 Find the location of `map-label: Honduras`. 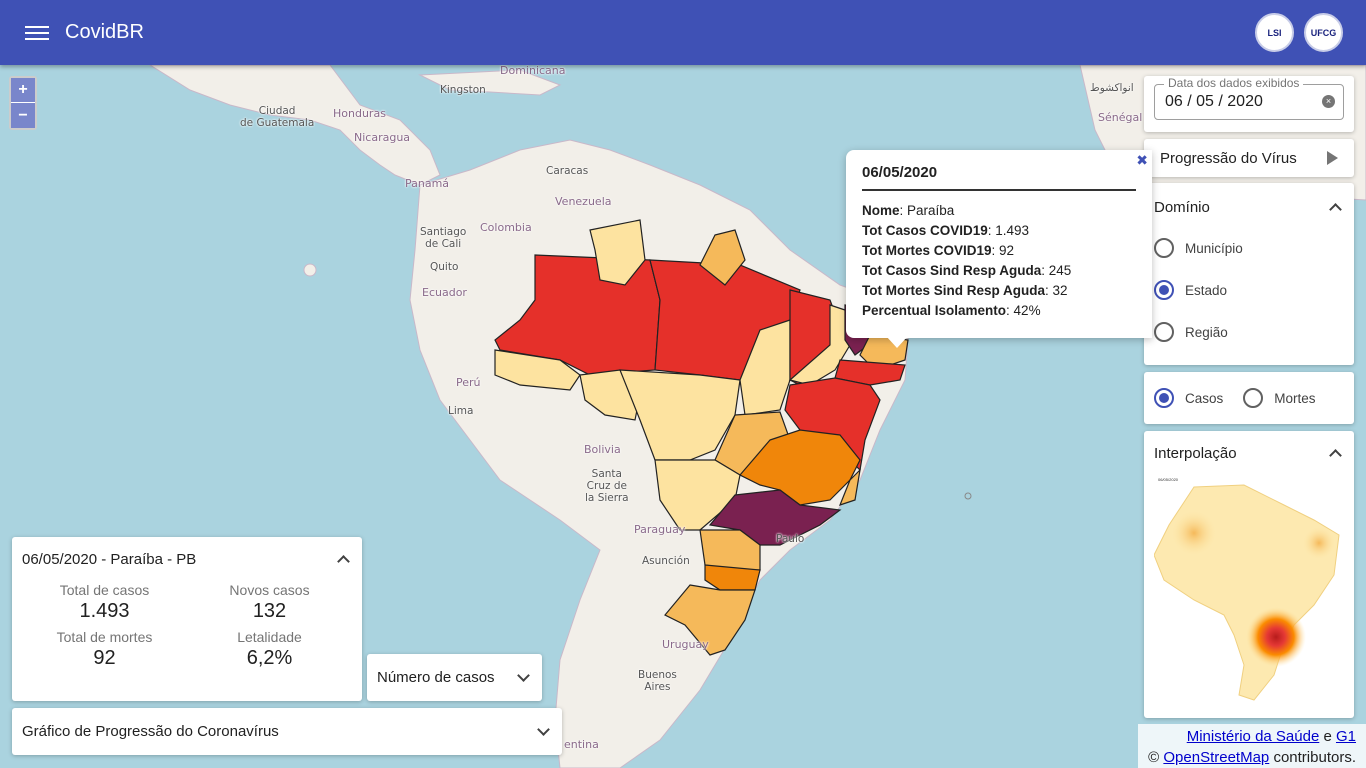

map-label: Honduras is located at coordinates (359, 113).